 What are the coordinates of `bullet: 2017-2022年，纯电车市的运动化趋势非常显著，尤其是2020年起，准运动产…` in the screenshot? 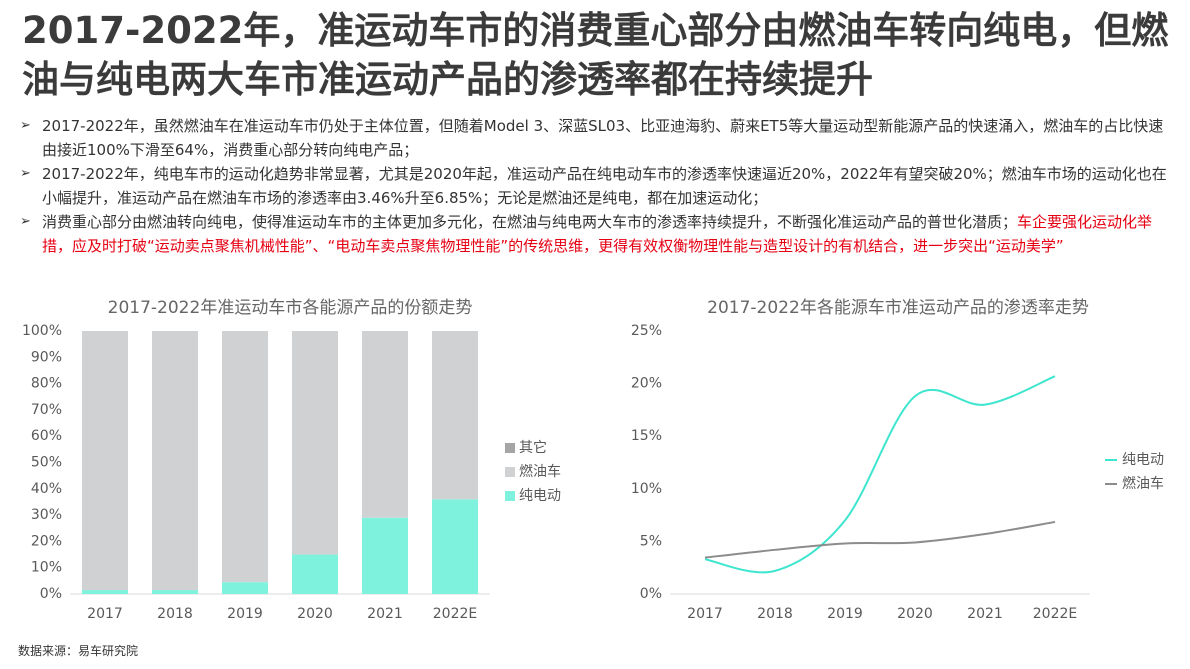 It's located at (595, 186).